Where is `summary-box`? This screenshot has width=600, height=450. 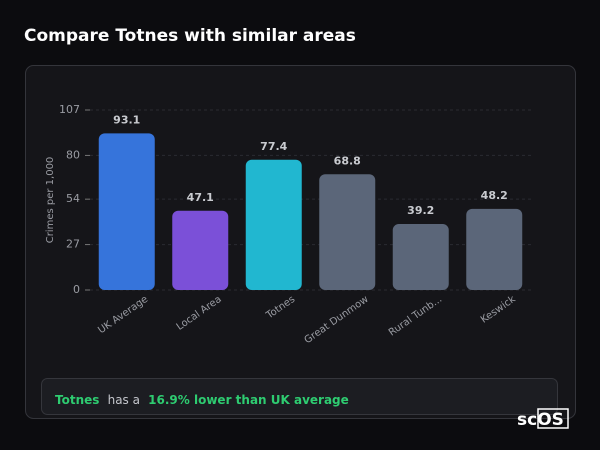
summary-box is located at coordinates (299, 396).